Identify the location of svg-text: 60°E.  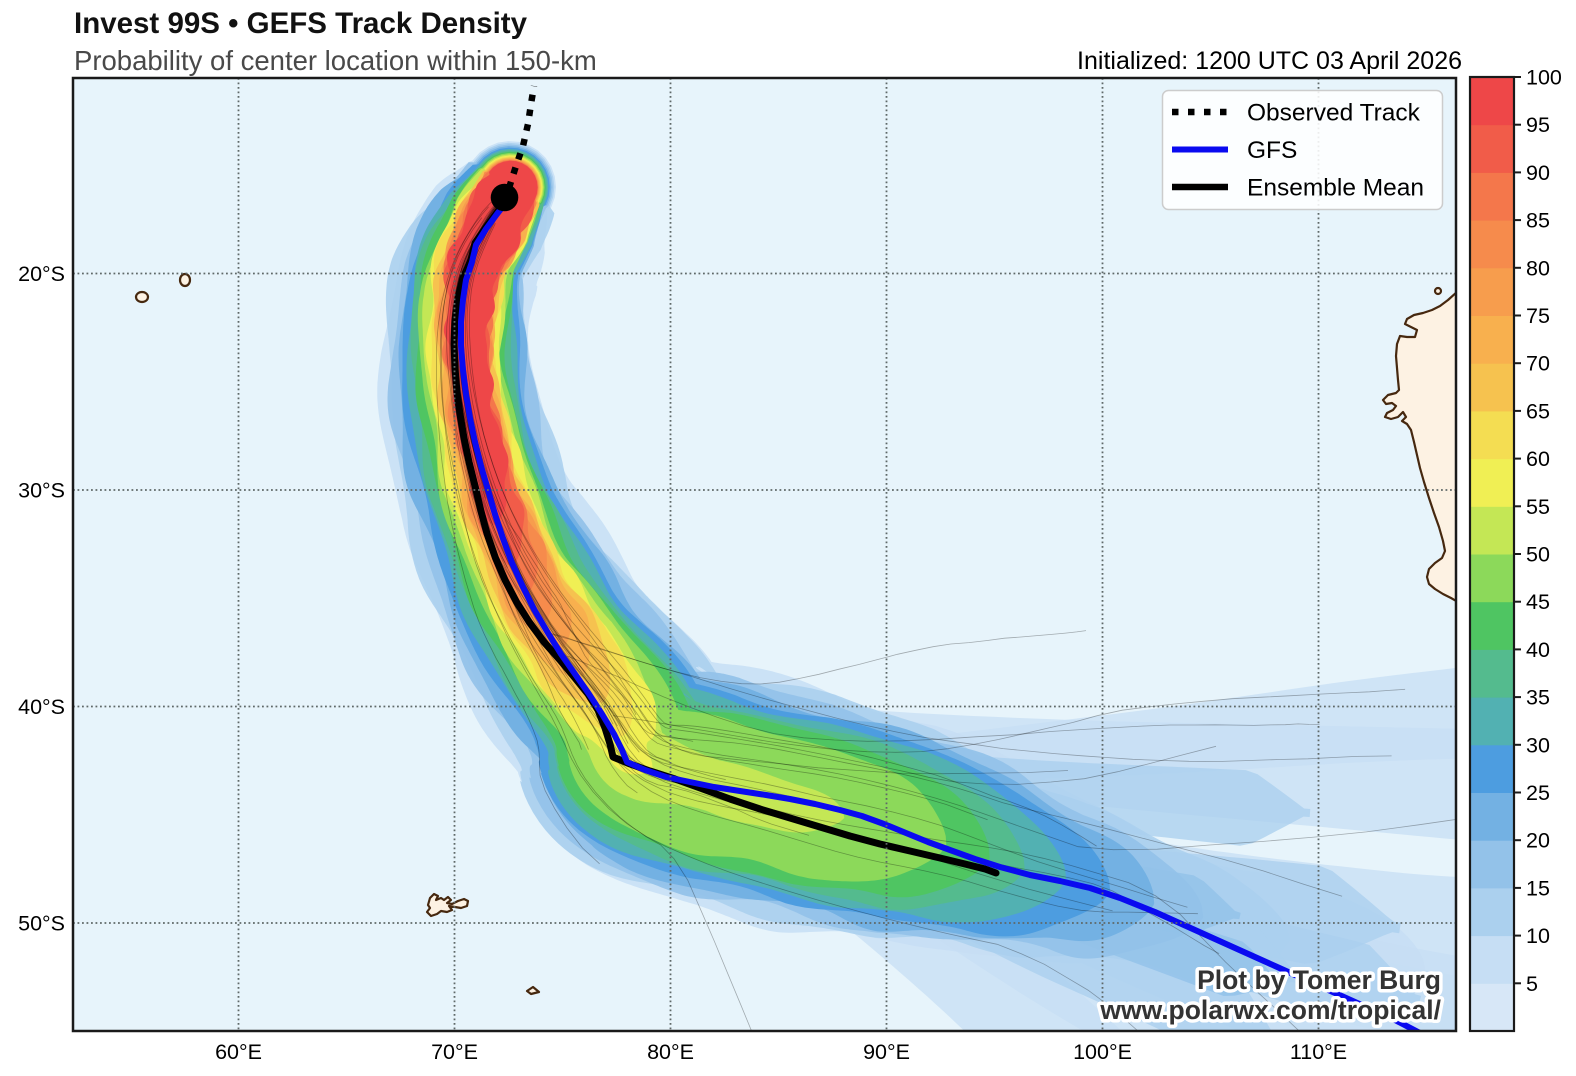
(238, 1052).